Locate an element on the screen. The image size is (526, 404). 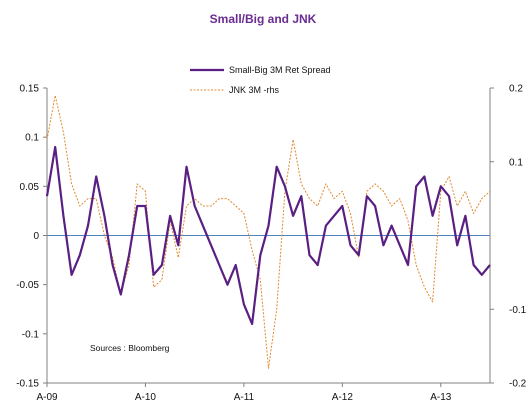
x-tick-label: A-11 is located at coordinates (244, 397).